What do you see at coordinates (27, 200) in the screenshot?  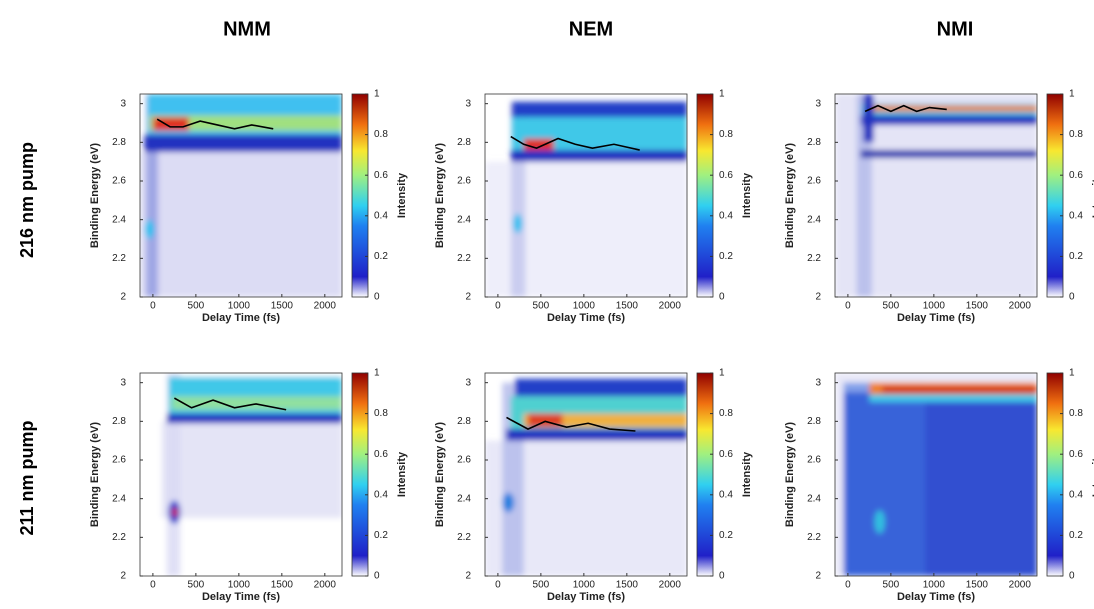 I see `row-label: 216 nm pump` at bounding box center [27, 200].